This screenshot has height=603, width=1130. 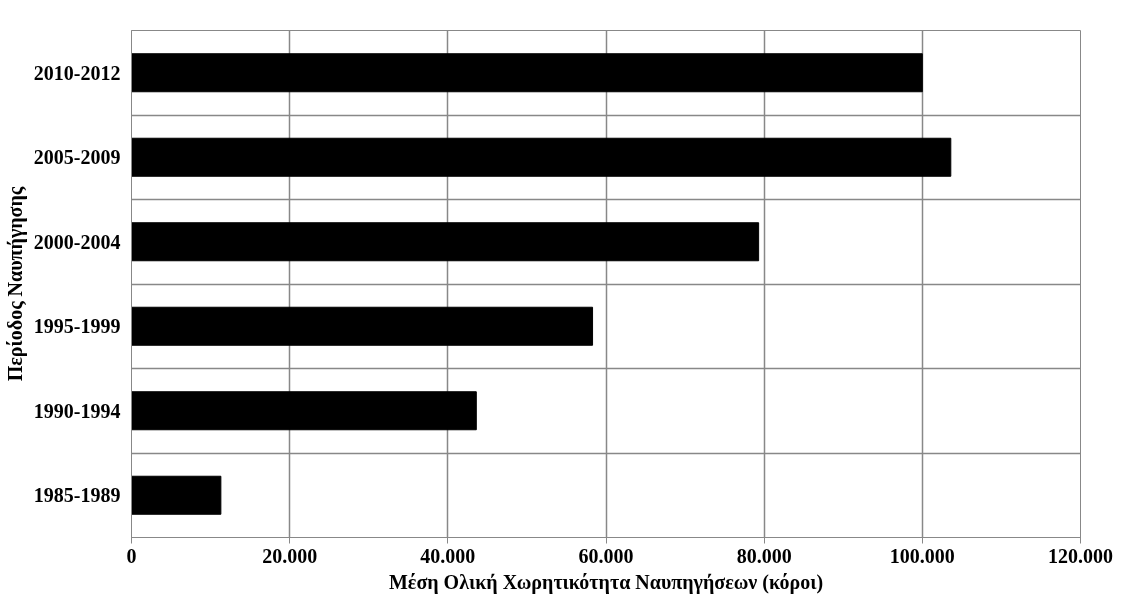 What do you see at coordinates (764, 555) in the screenshot?
I see `x-tick-label: 80.000` at bounding box center [764, 555].